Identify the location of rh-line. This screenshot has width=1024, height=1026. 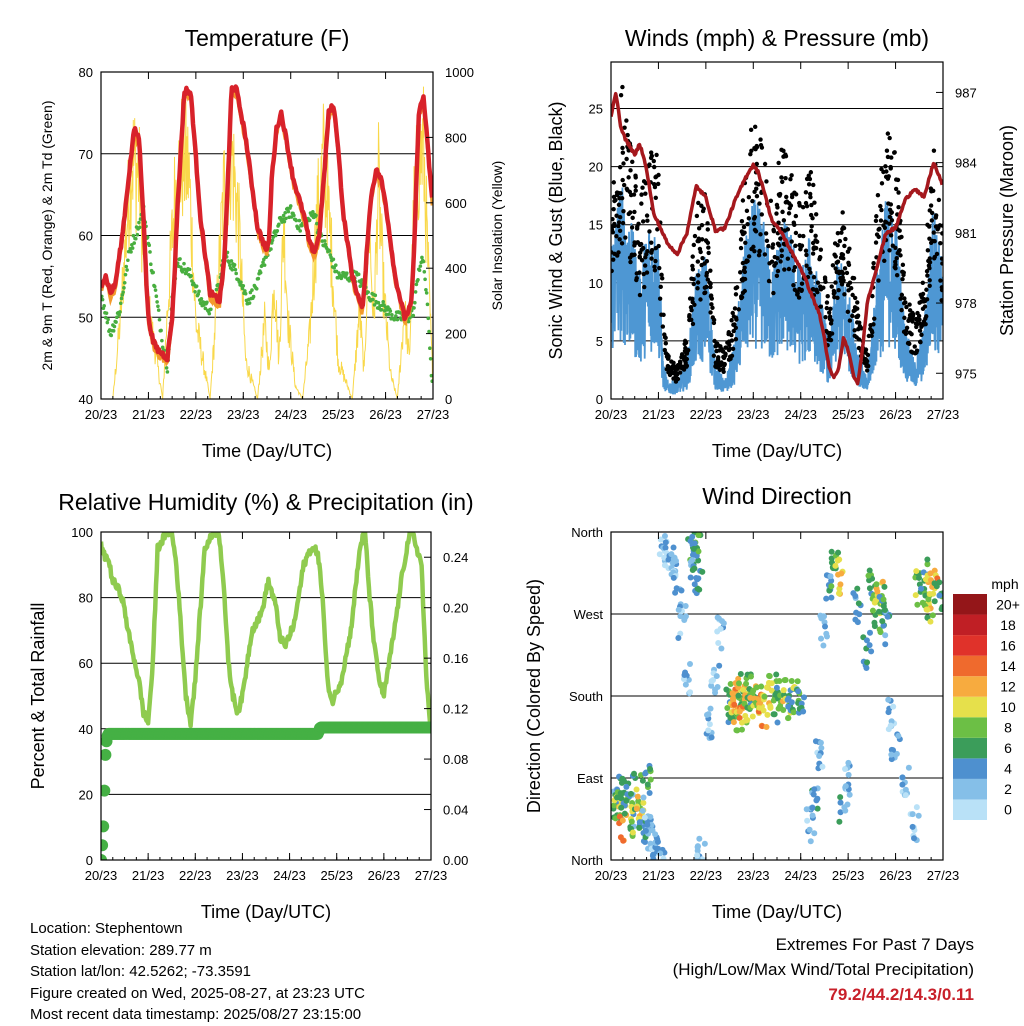
(266, 630).